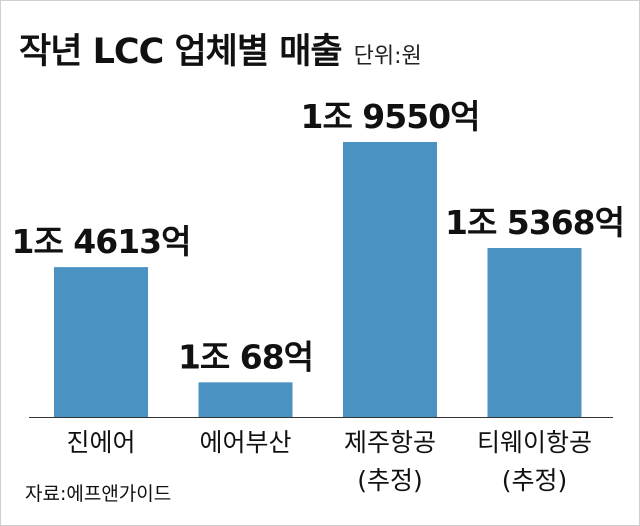 This screenshot has width=640, height=526. What do you see at coordinates (535, 480) in the screenshot?
I see `category-note-3: (추정)` at bounding box center [535, 480].